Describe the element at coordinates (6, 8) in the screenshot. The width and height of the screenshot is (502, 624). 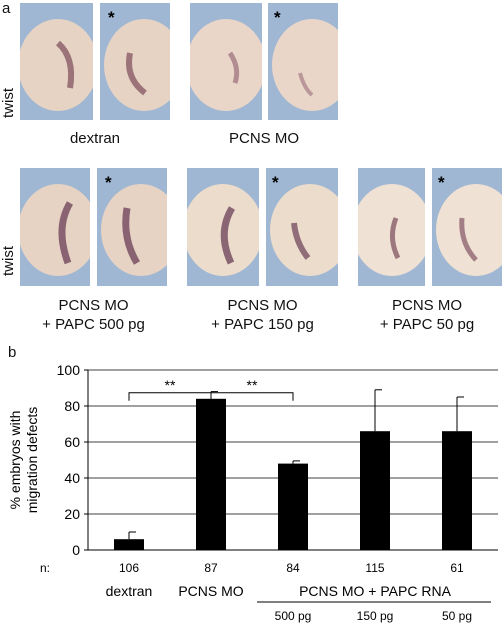
I see `panel-a-letter: a` at that location.